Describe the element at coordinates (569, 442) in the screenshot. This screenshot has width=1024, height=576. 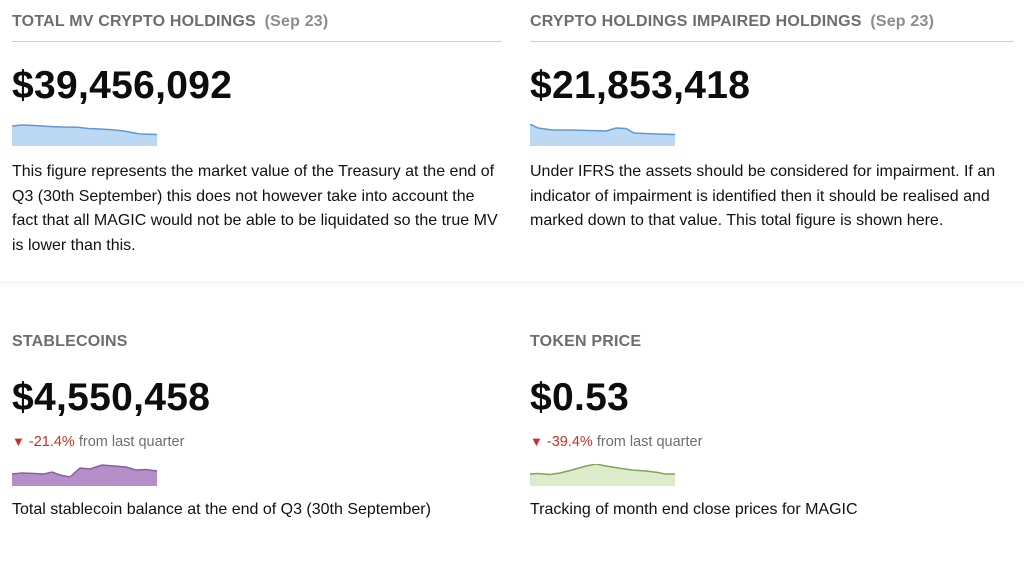
I see `change-percent: -39.4%` at that location.